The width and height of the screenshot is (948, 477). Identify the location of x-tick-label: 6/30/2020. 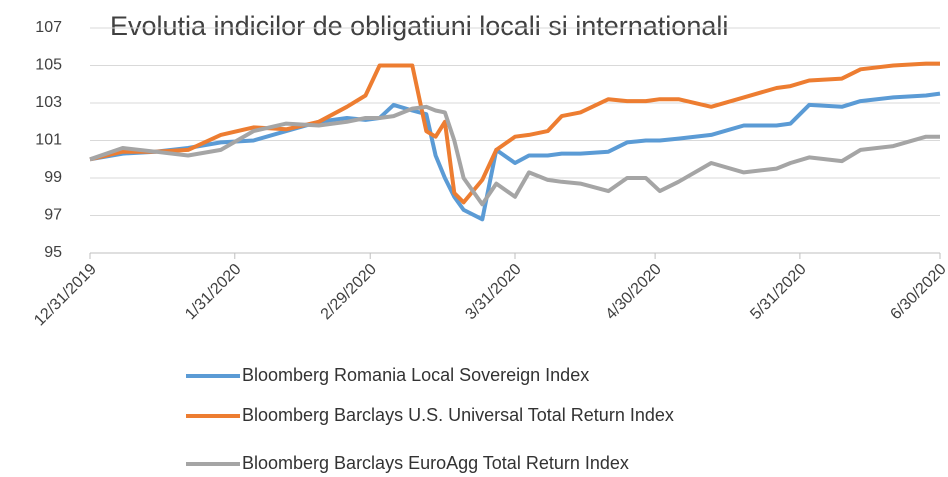
(917, 292).